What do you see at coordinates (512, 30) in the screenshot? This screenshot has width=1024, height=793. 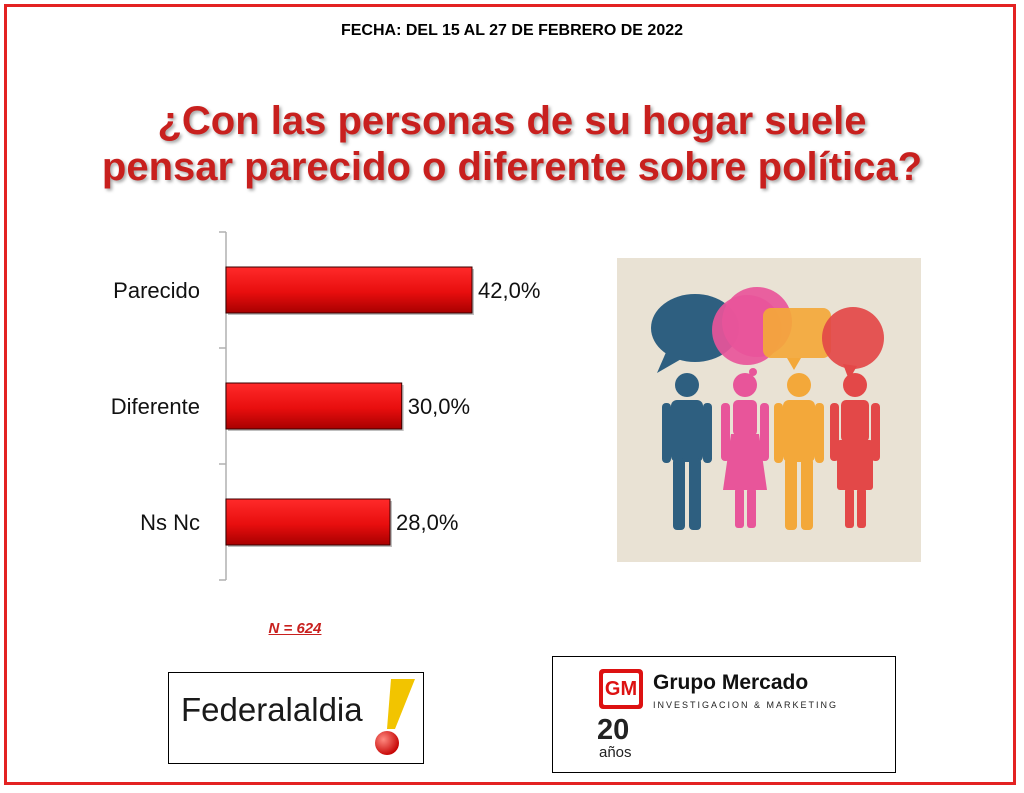 I see `survey-date: FECHA: DEL 15 AL 27 DE FEBRERO DE 2022` at bounding box center [512, 30].